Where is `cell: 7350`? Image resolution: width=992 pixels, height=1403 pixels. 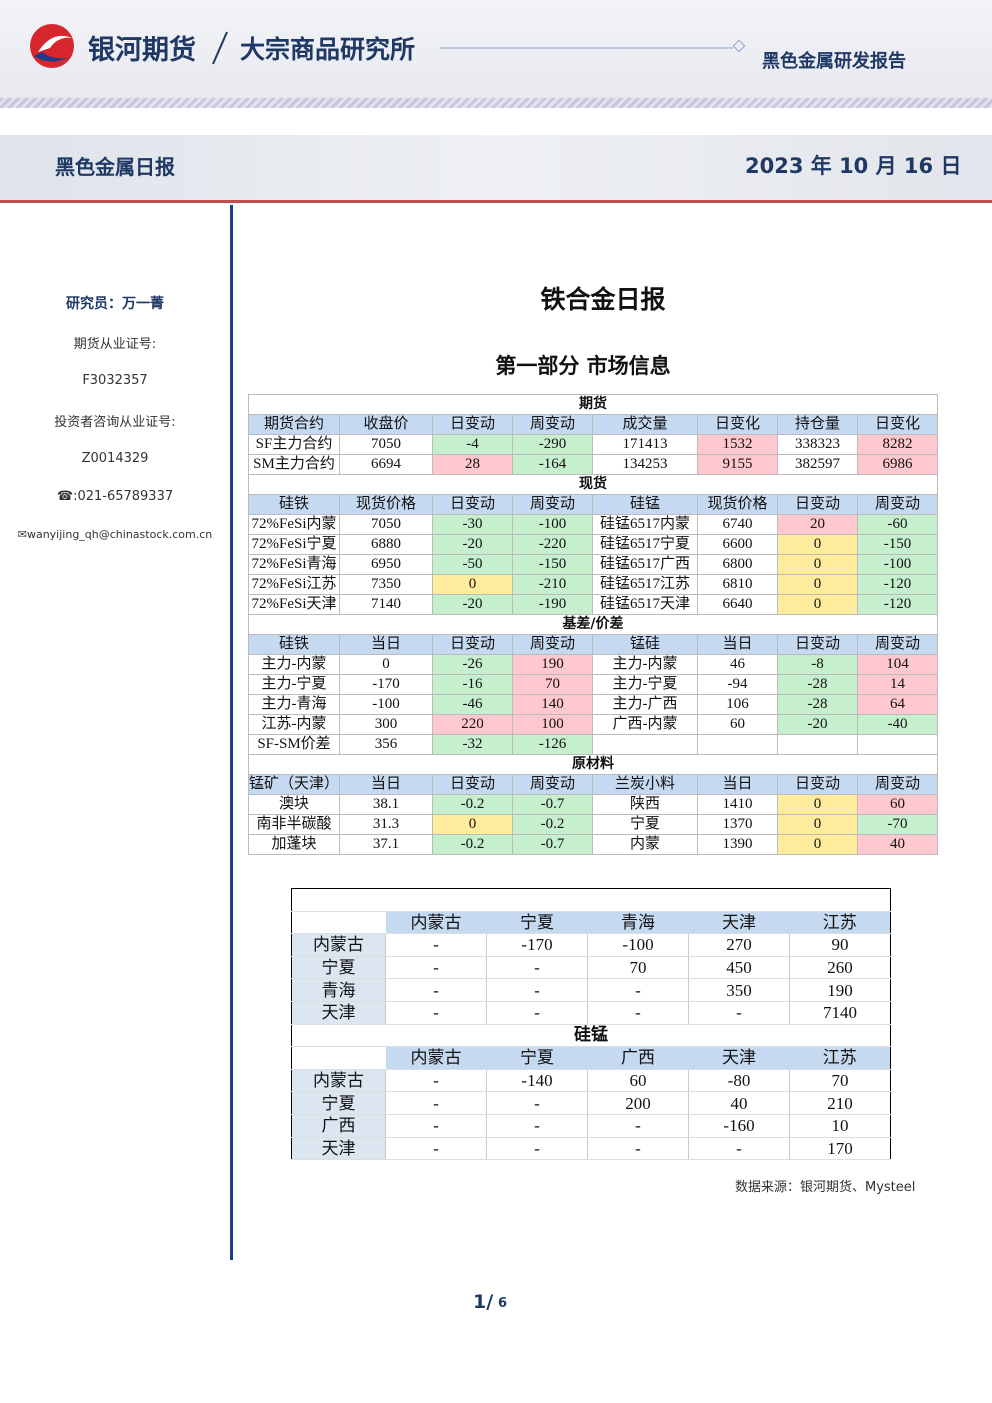
cell: 7350 is located at coordinates (386, 584).